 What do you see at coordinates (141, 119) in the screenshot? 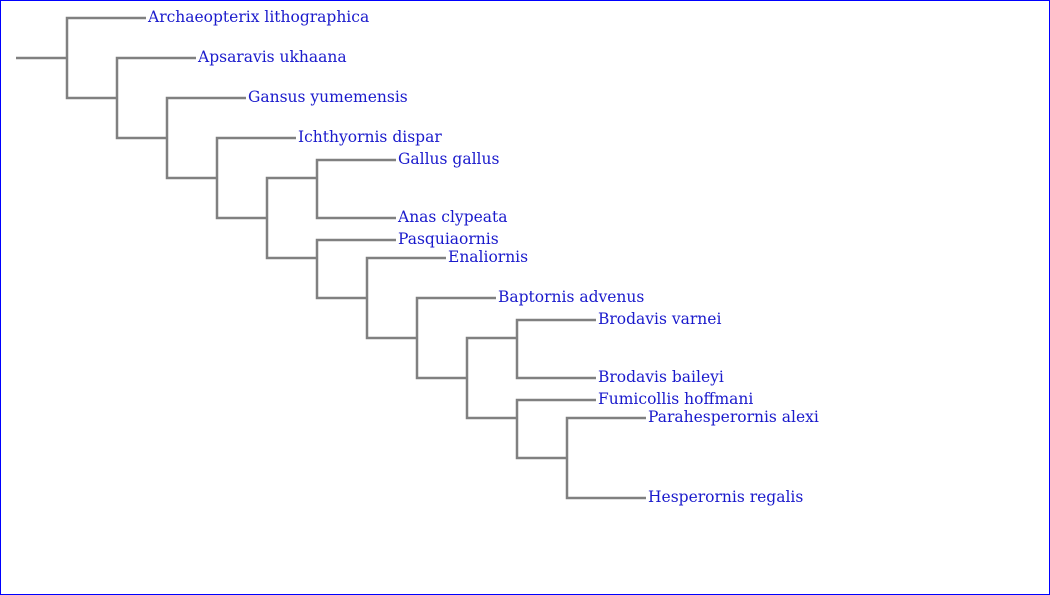
I see `branch-clade-gansus` at bounding box center [141, 119].